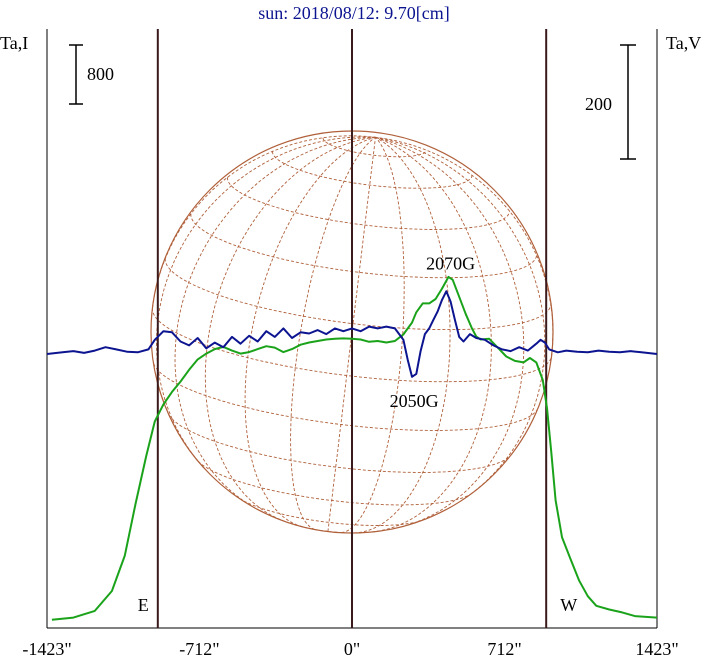 This screenshot has width=708, height=662. What do you see at coordinates (143, 605) in the screenshot?
I see `limb-label: E` at bounding box center [143, 605].